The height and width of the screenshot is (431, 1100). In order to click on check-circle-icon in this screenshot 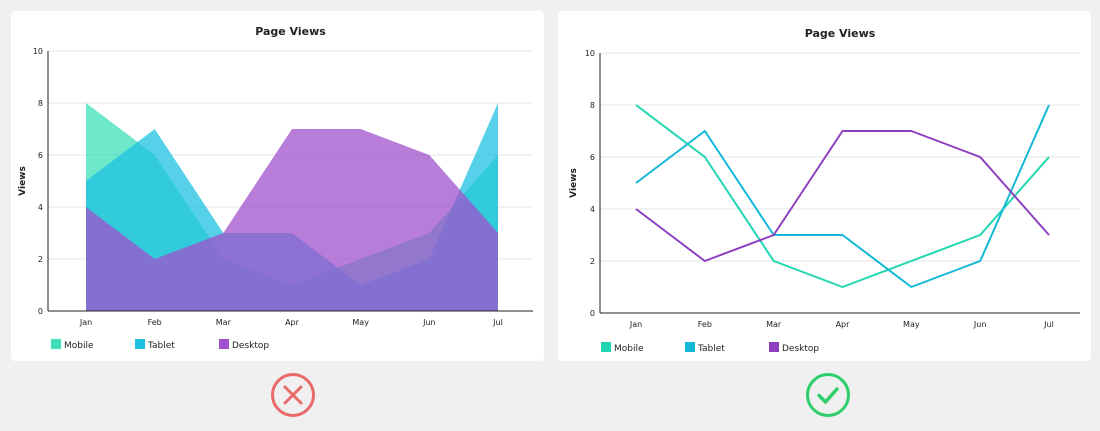, I will do `click(828, 397)`.